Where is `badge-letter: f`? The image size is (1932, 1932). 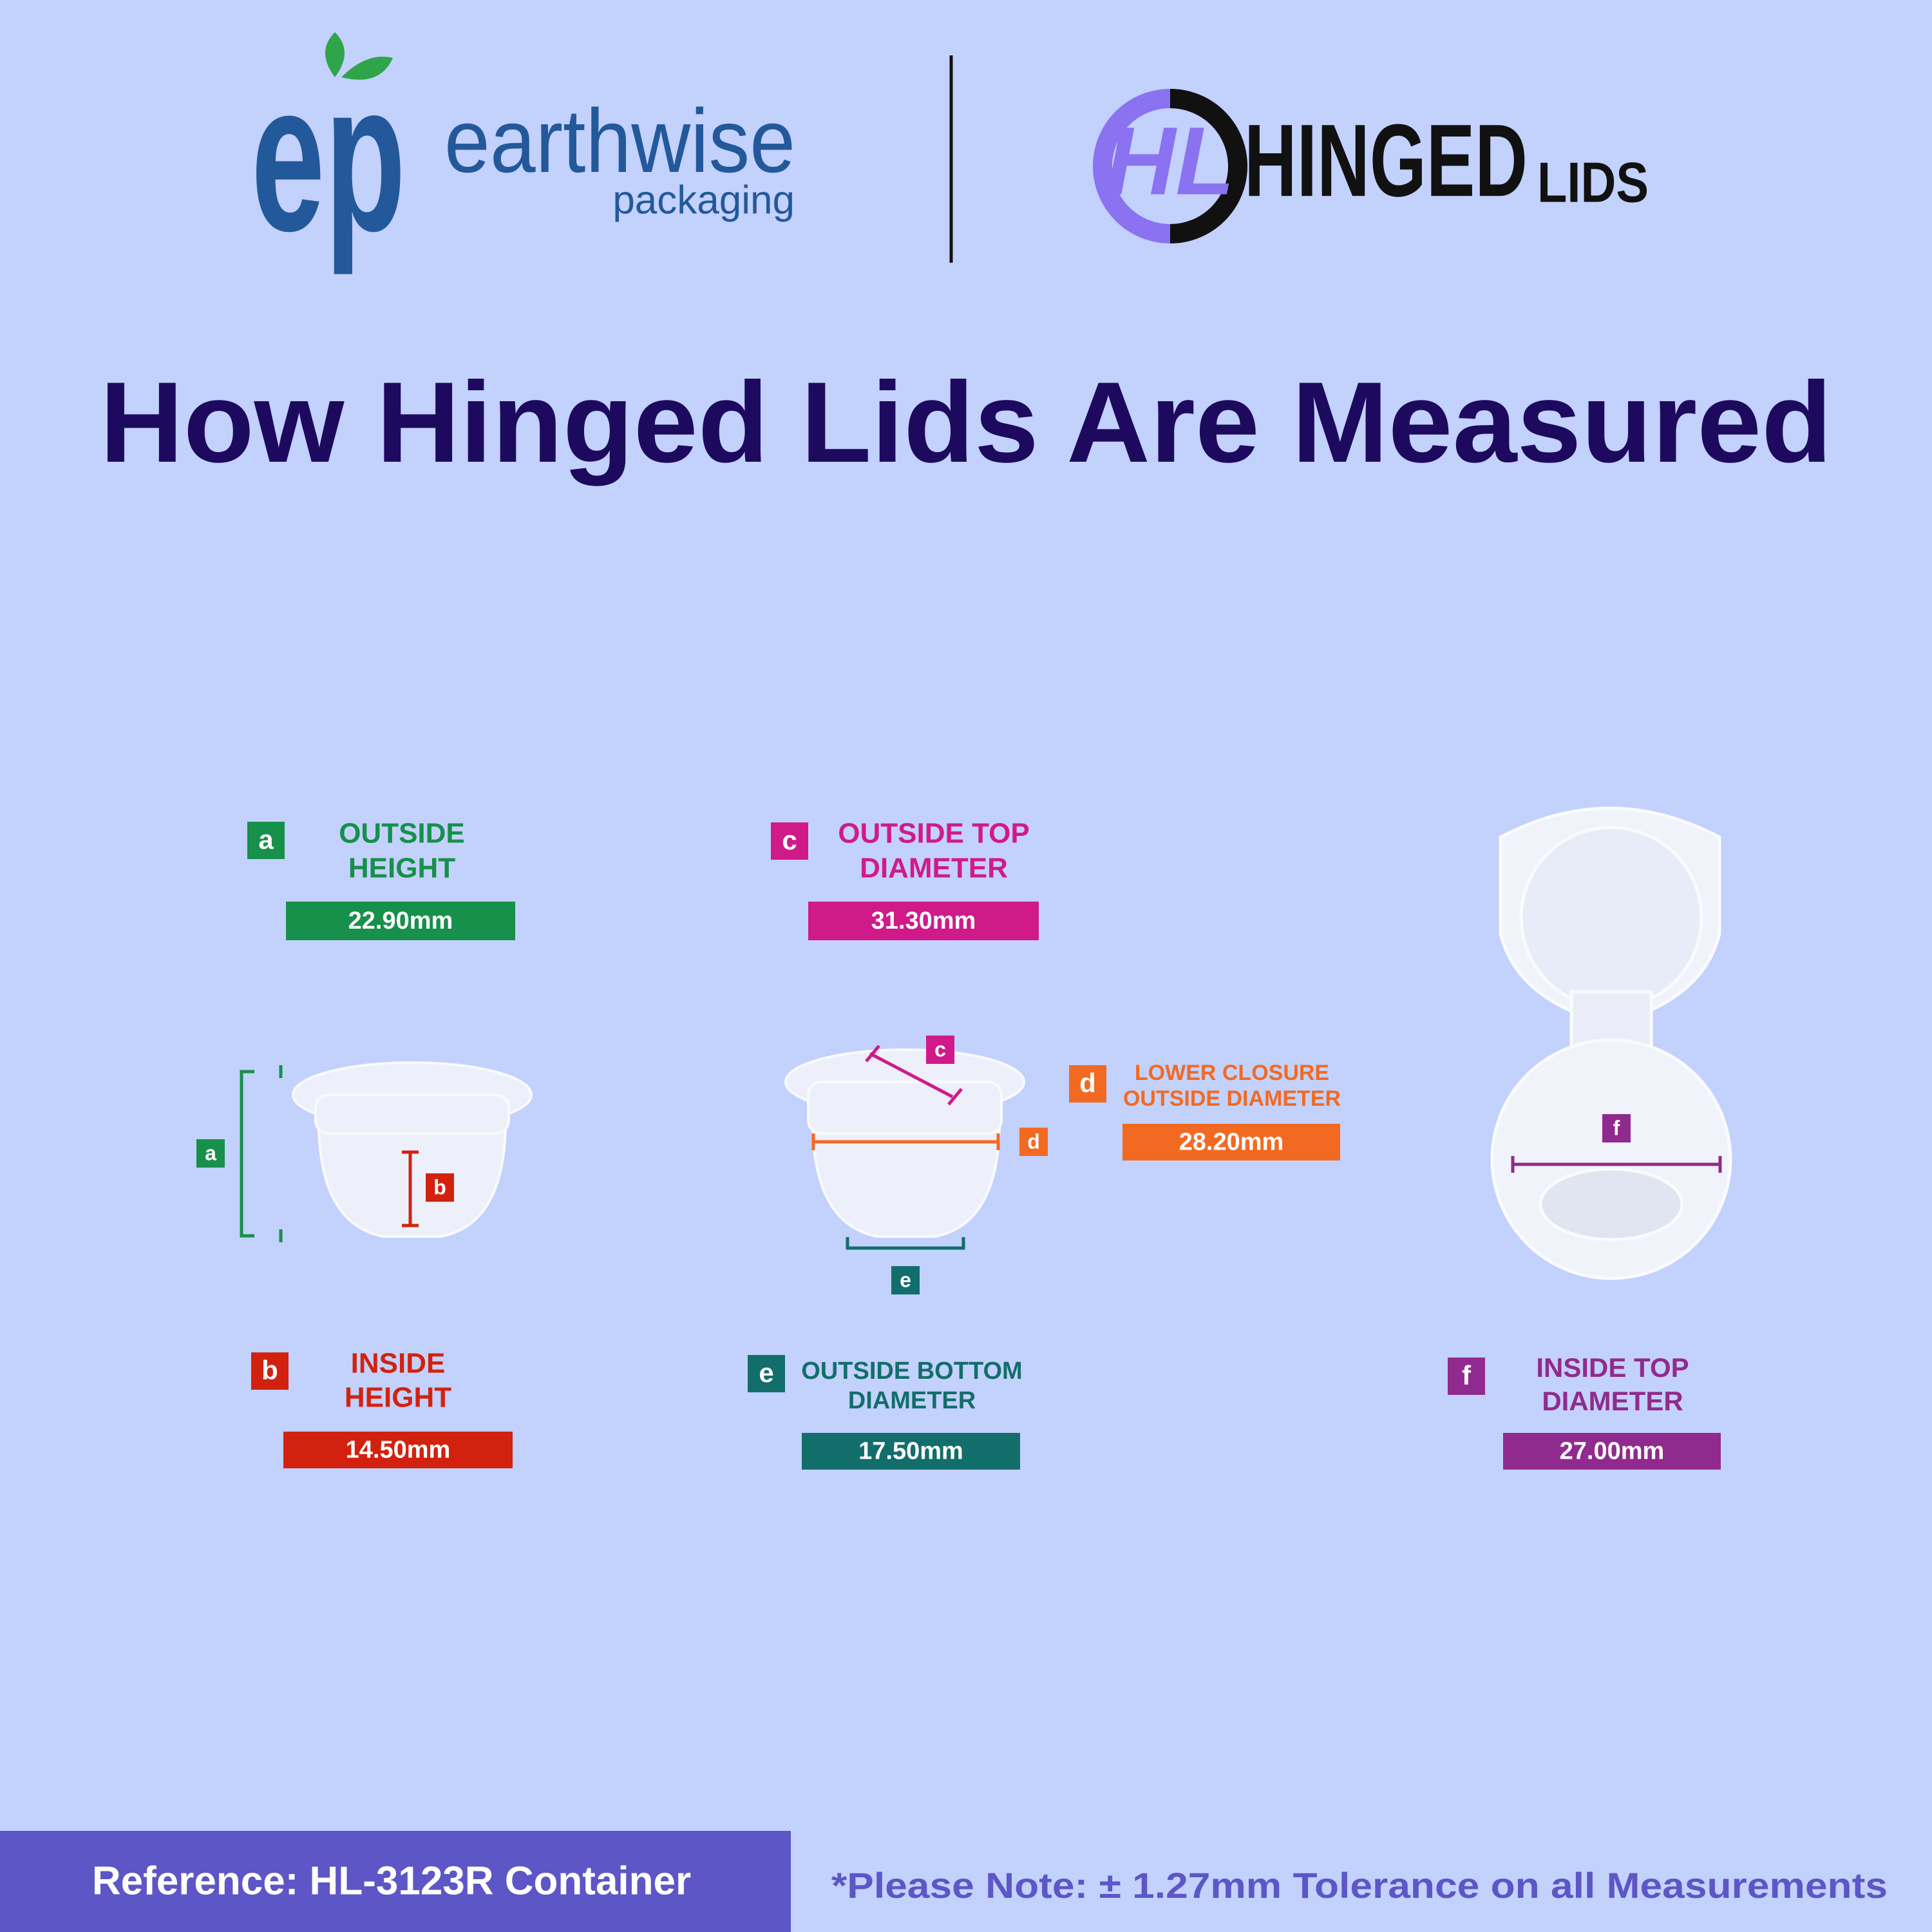
badge-letter: f is located at coordinates (1467, 1375).